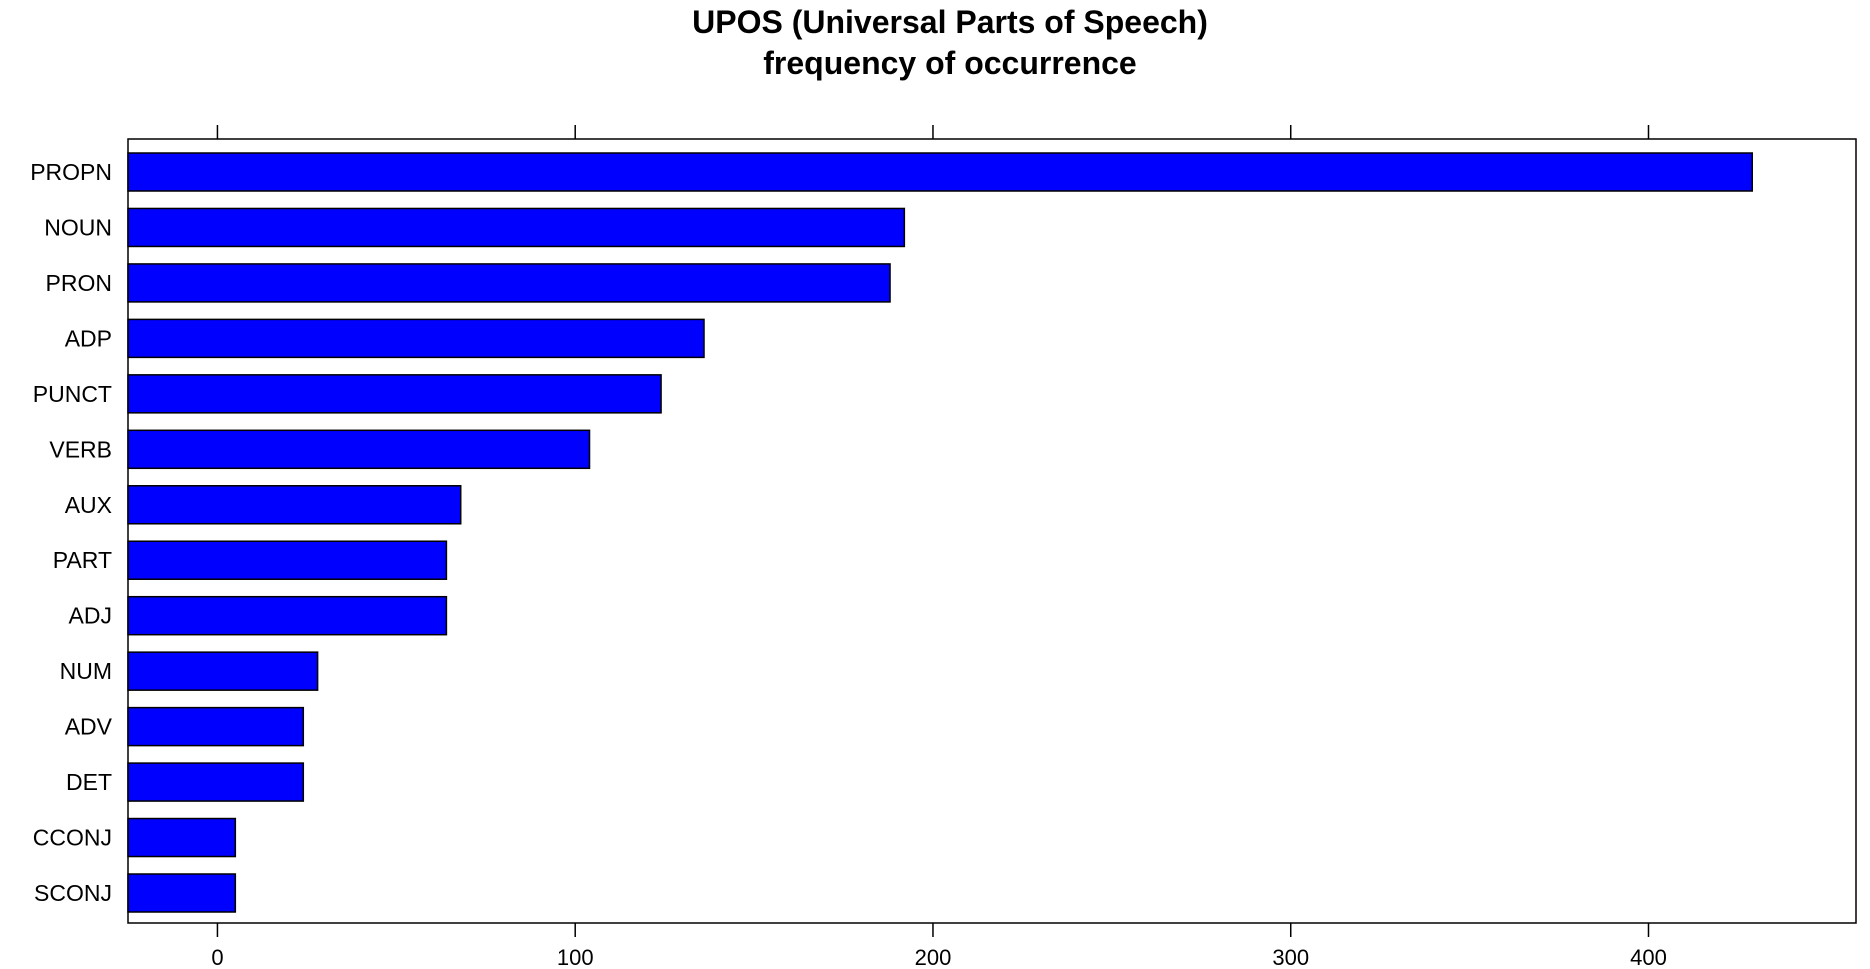 The width and height of the screenshot is (1870, 969). What do you see at coordinates (575, 957) in the screenshot?
I see `x-tick-label-100: 100` at bounding box center [575, 957].